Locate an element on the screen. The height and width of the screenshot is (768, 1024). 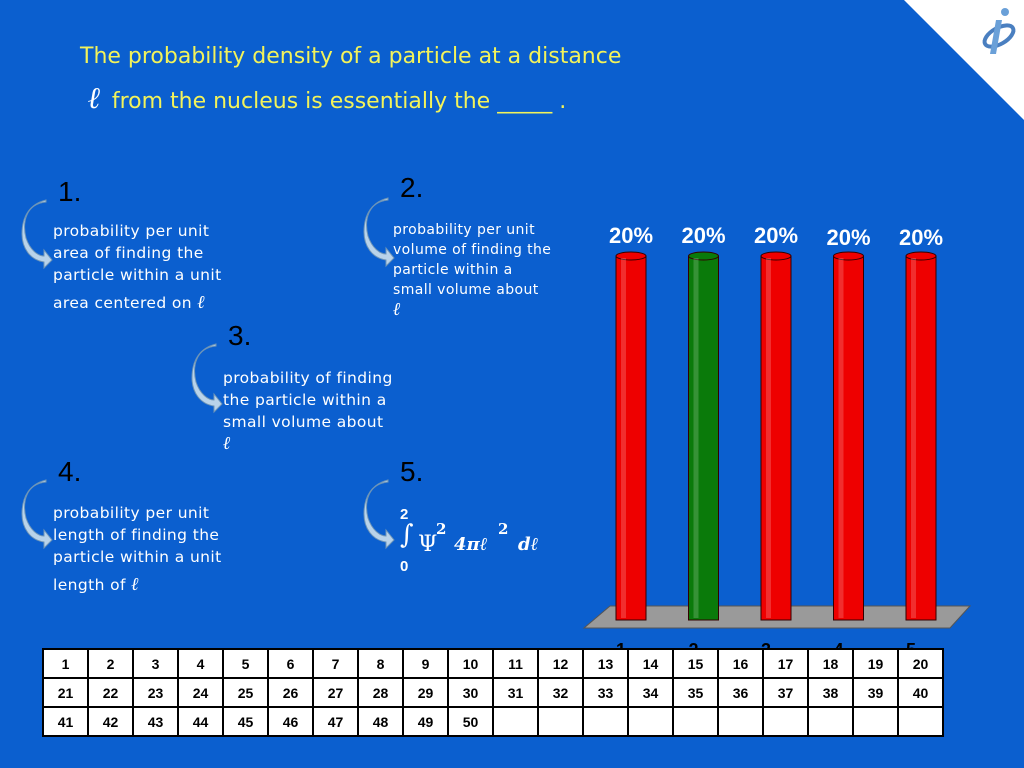
grid-cell: 26 is located at coordinates (290, 692).